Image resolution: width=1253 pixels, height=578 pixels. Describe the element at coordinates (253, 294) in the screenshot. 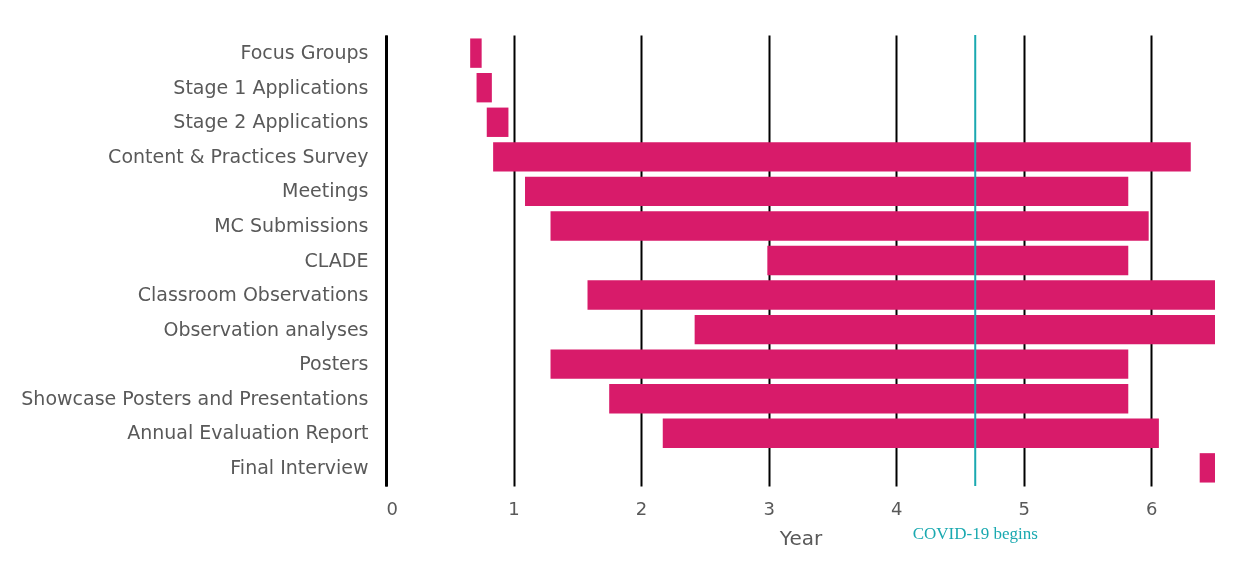

I see `y-tick-label: Classroom Observations` at that location.